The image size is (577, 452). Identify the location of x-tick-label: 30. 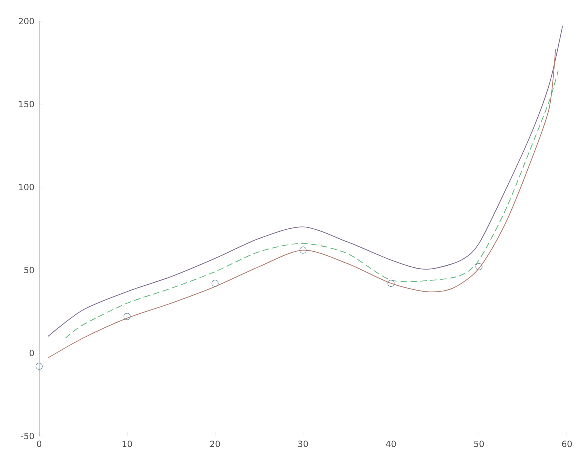
(303, 444).